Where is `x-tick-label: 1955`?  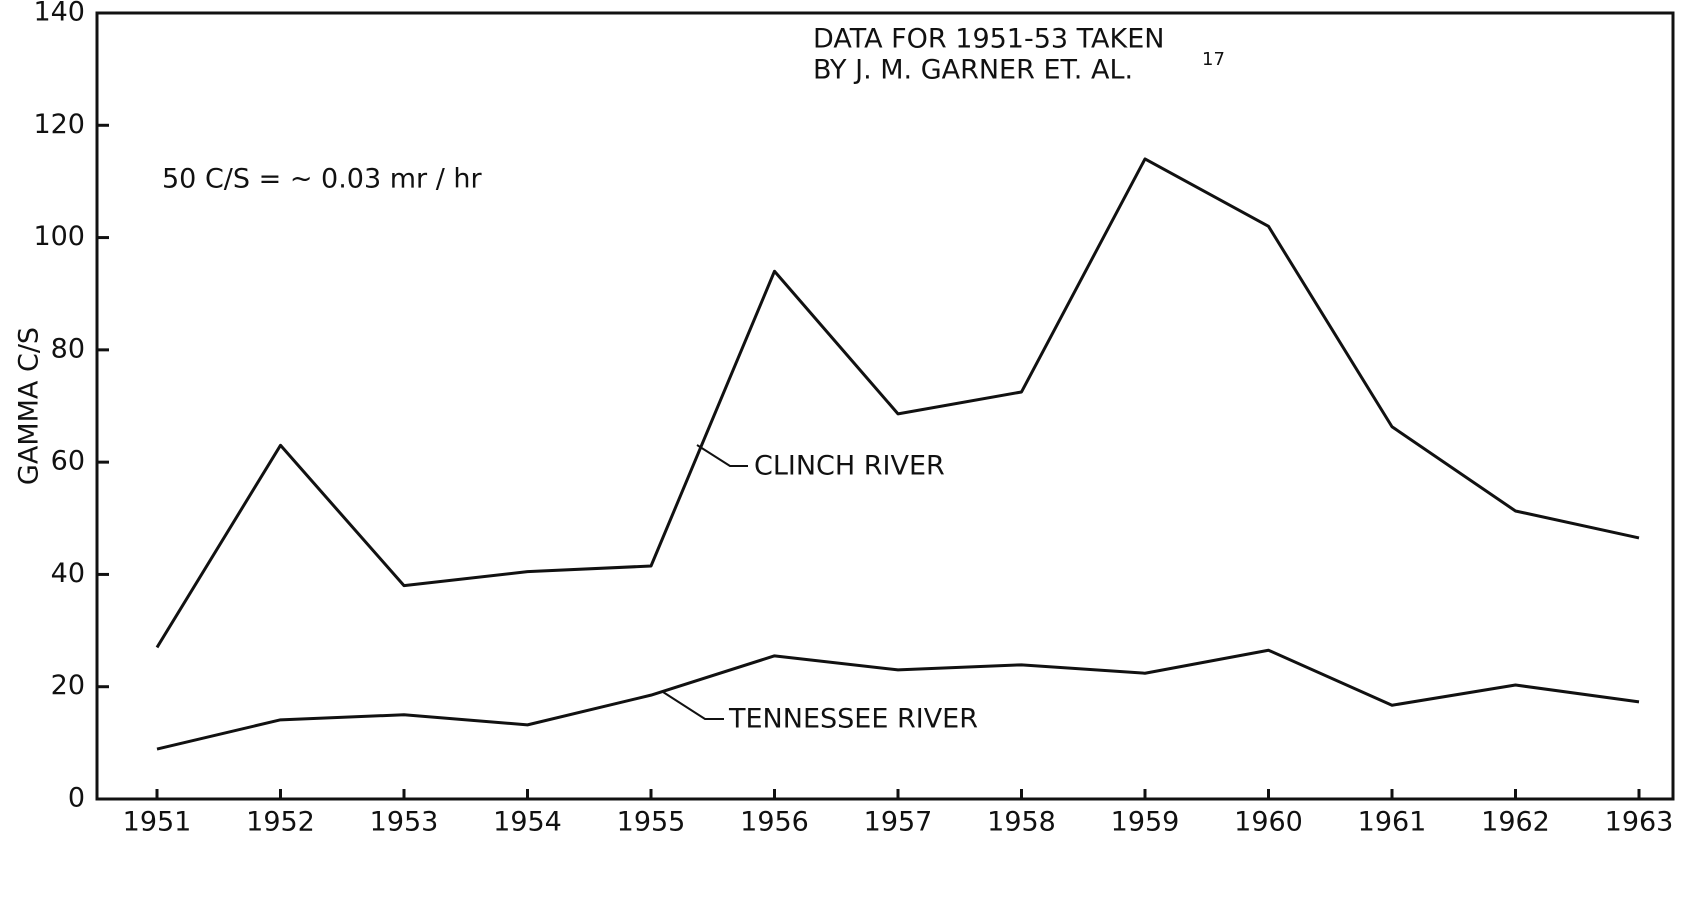
x-tick-label: 1955 is located at coordinates (651, 822).